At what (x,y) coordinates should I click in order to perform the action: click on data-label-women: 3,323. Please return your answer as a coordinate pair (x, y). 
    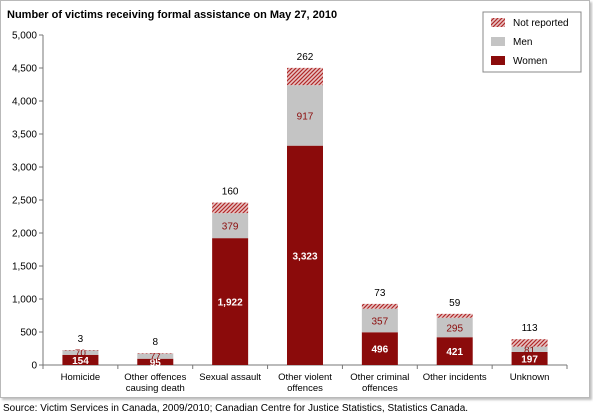
    Looking at the image, I should click on (304, 256).